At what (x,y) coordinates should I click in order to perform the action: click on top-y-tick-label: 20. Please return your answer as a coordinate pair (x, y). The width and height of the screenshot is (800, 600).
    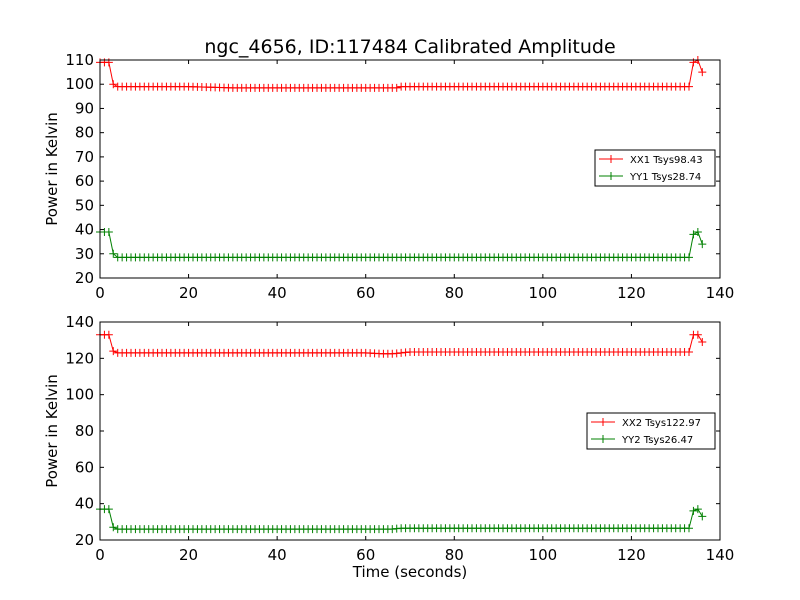
    Looking at the image, I should click on (84, 278).